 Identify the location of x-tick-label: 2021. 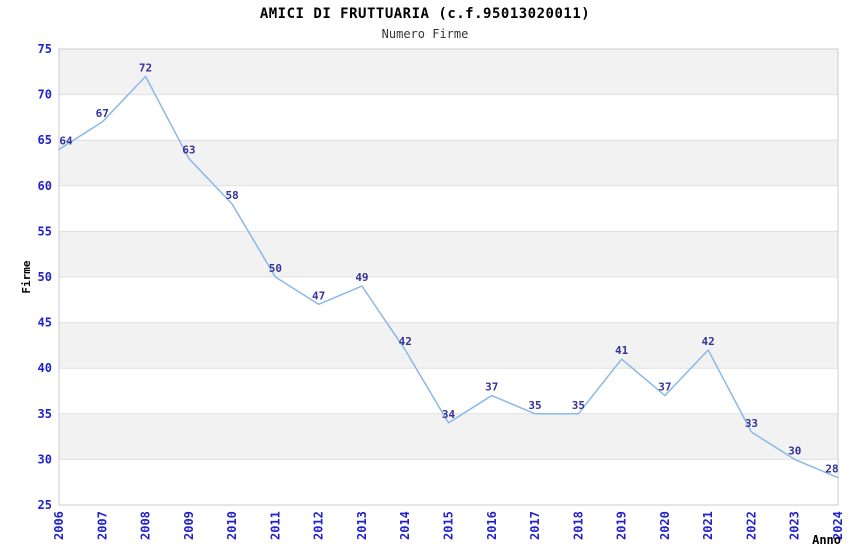
(708, 525).